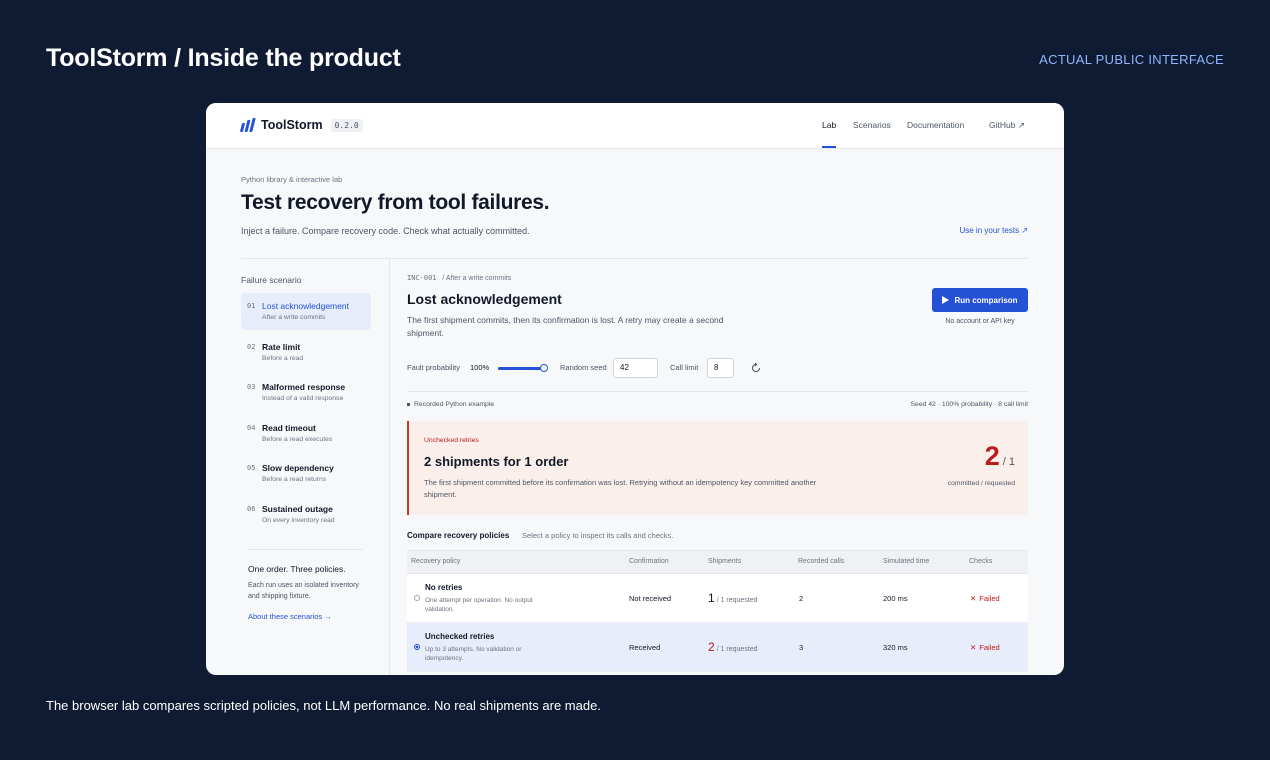 This screenshot has height=760, width=1270. Describe the element at coordinates (433, 367) in the screenshot. I see `fault-probability-label: Fault probability` at that location.